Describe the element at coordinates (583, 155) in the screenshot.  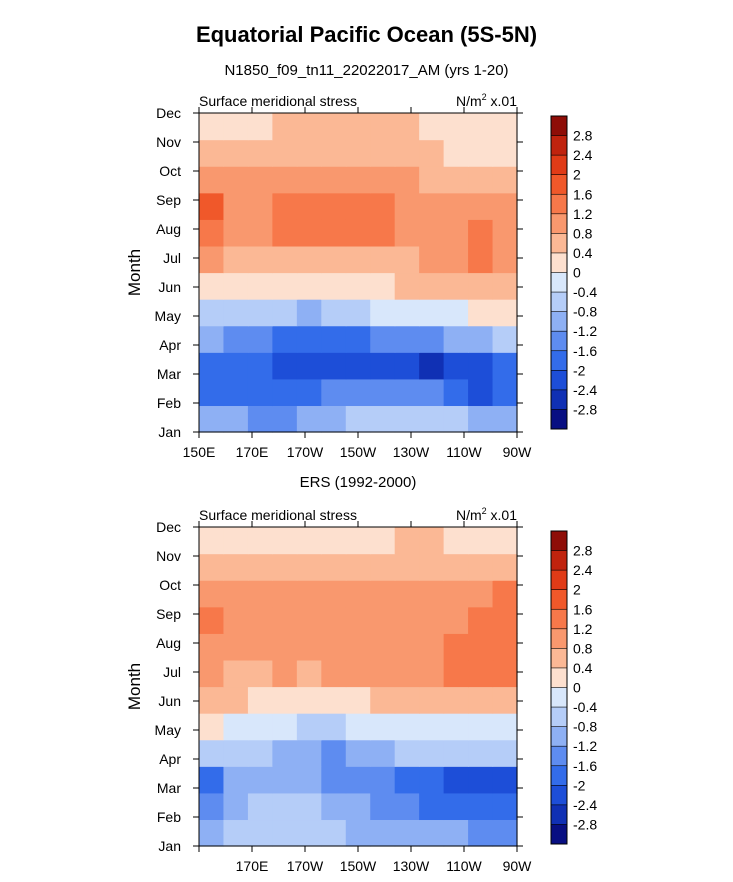
I see `colorbar-label: 2.4` at that location.